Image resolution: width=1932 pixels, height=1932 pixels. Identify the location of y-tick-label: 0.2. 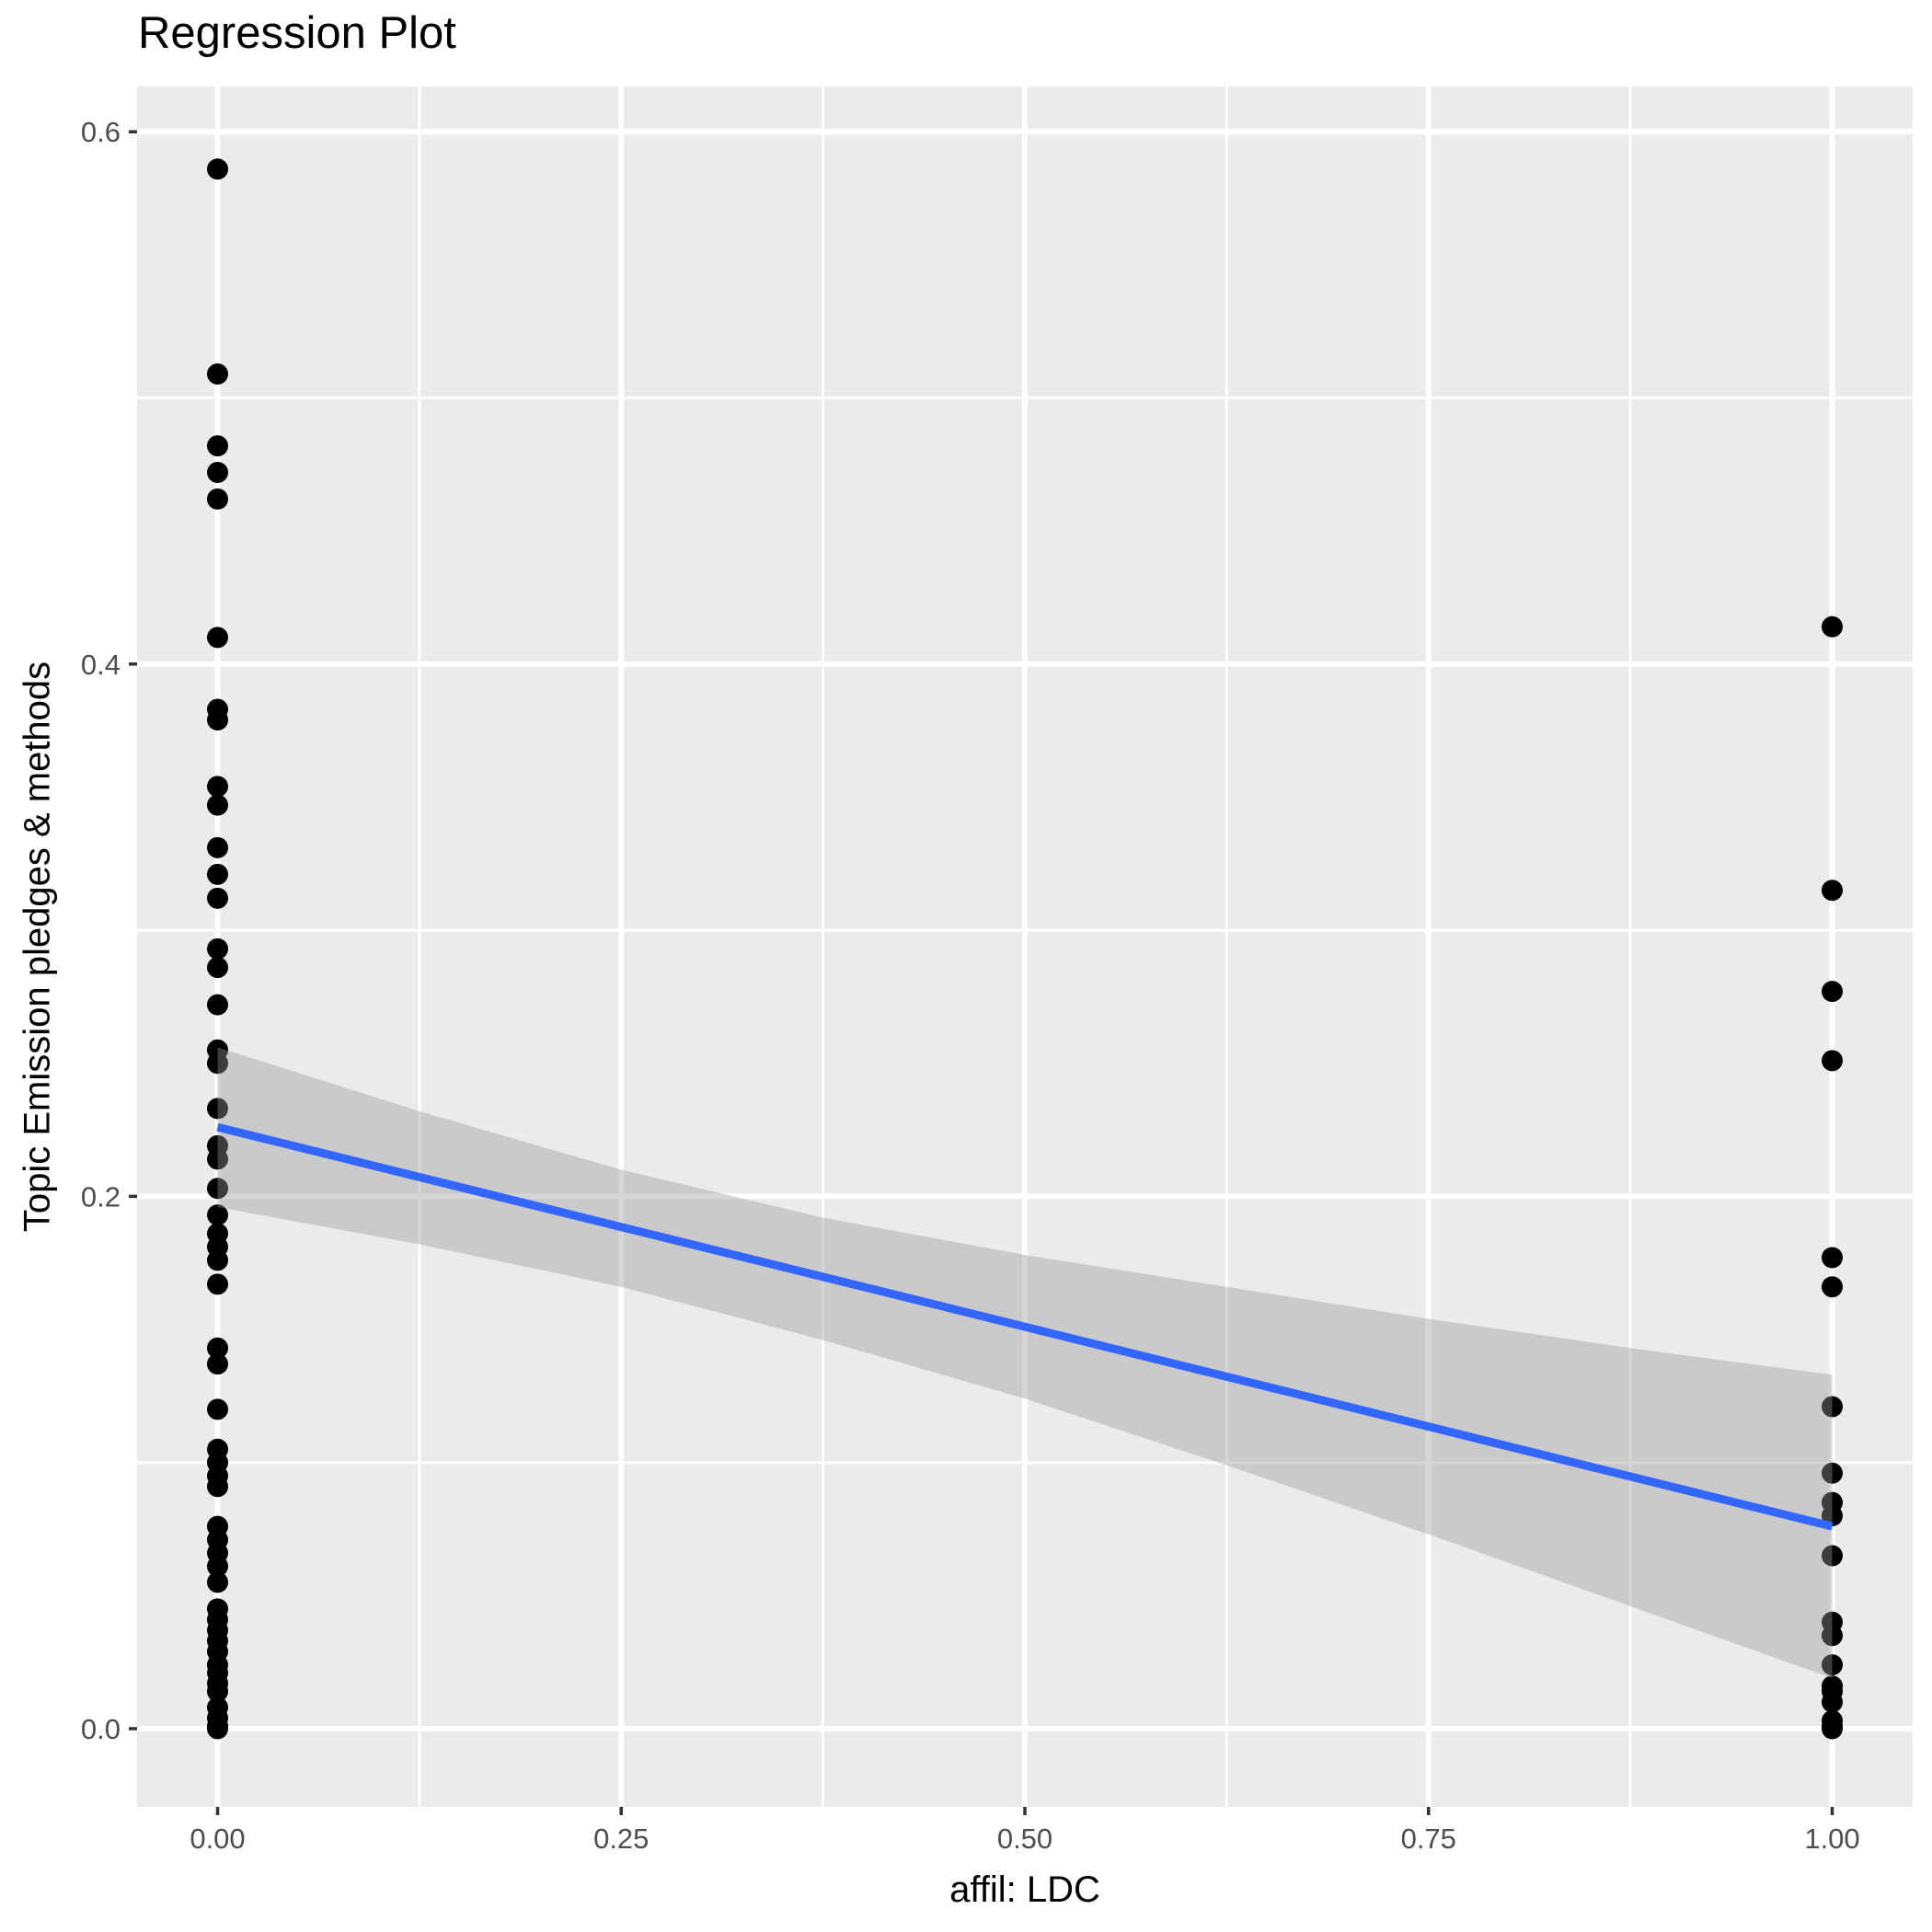
(101, 1196).